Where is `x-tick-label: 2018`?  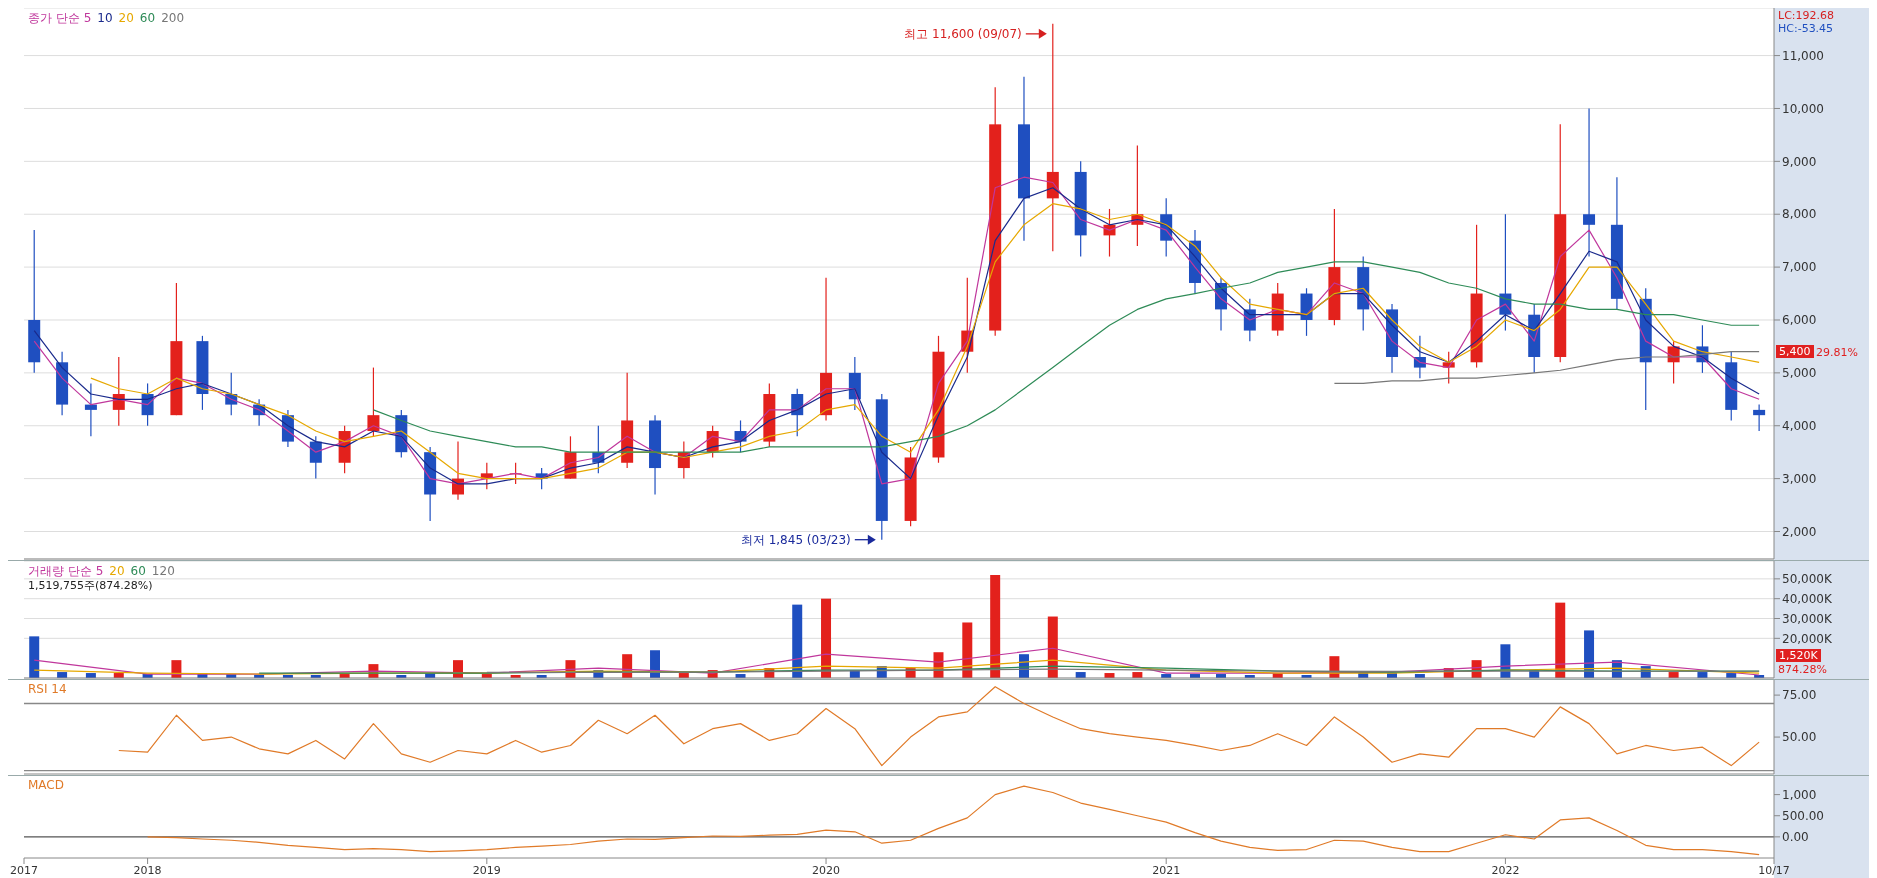
x-tick-label: 2018 is located at coordinates (147, 870).